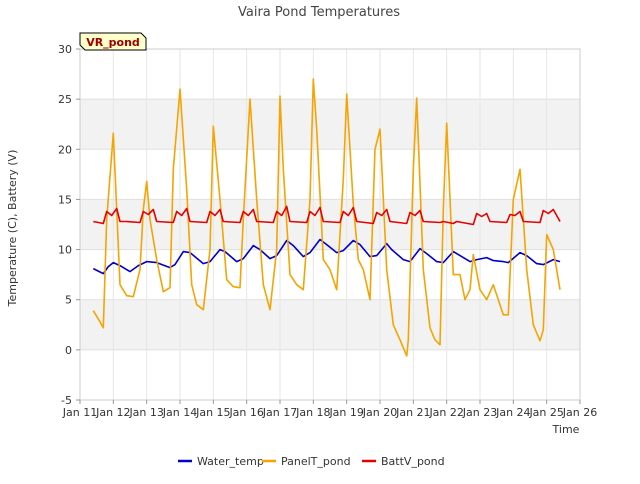 The height and width of the screenshot is (484, 640). I want to click on y-tick-label: 30, so click(65, 49).